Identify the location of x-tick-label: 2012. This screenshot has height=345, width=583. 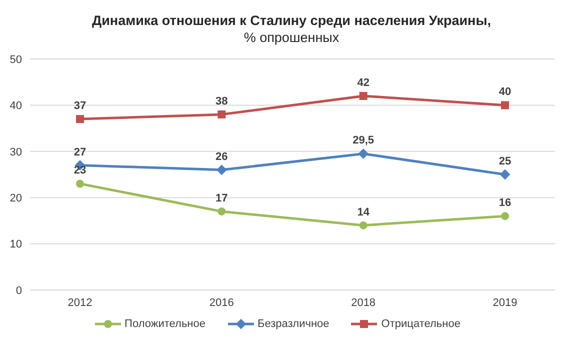
(80, 302).